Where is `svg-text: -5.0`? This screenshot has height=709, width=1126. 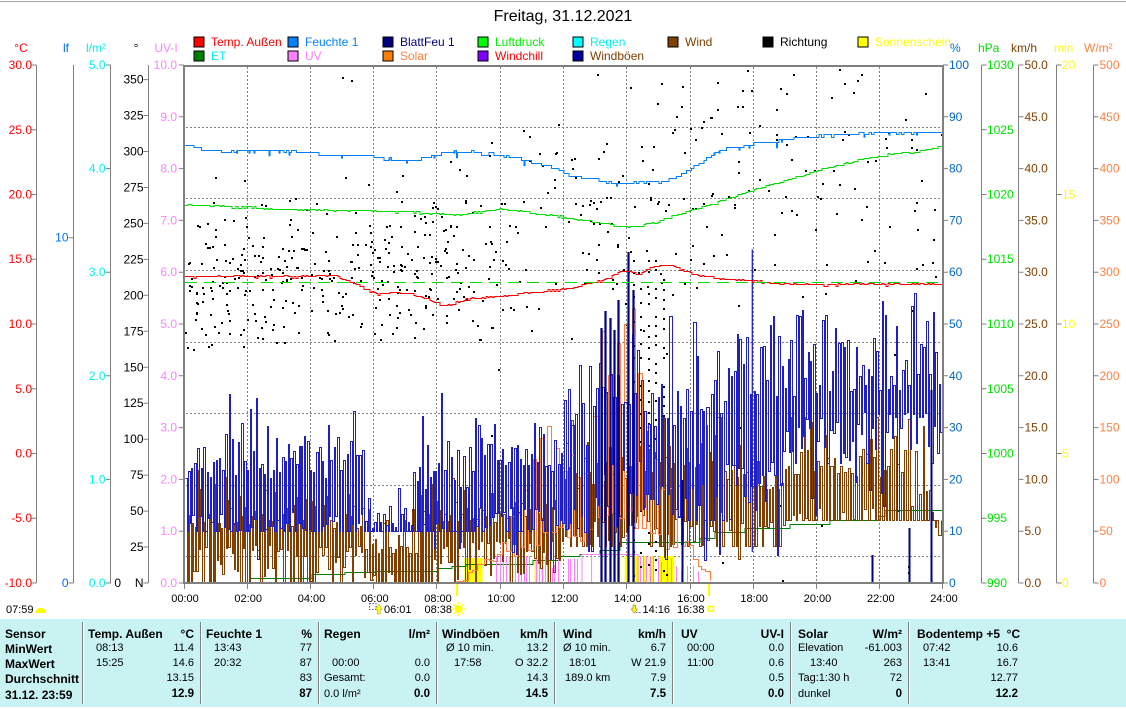
svg-text: -5.0 is located at coordinates (21, 518).